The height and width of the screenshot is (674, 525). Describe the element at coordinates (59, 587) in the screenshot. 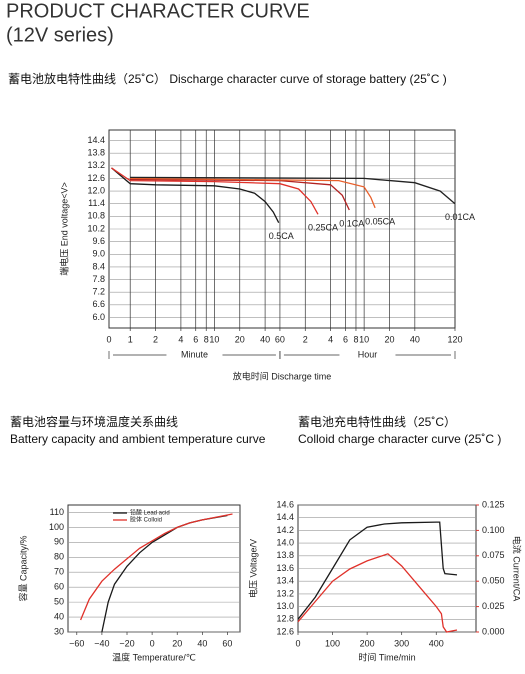

I see `y-tick-label: 60` at that location.